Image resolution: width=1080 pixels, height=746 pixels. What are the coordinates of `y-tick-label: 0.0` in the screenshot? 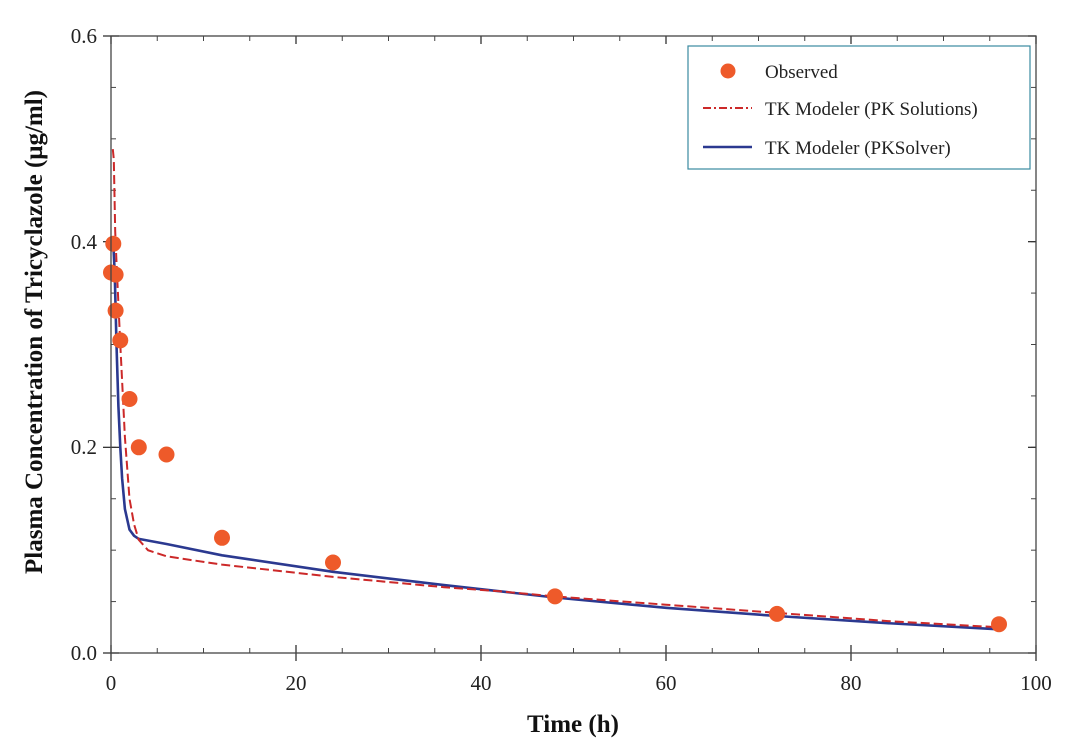 It's located at (84, 653).